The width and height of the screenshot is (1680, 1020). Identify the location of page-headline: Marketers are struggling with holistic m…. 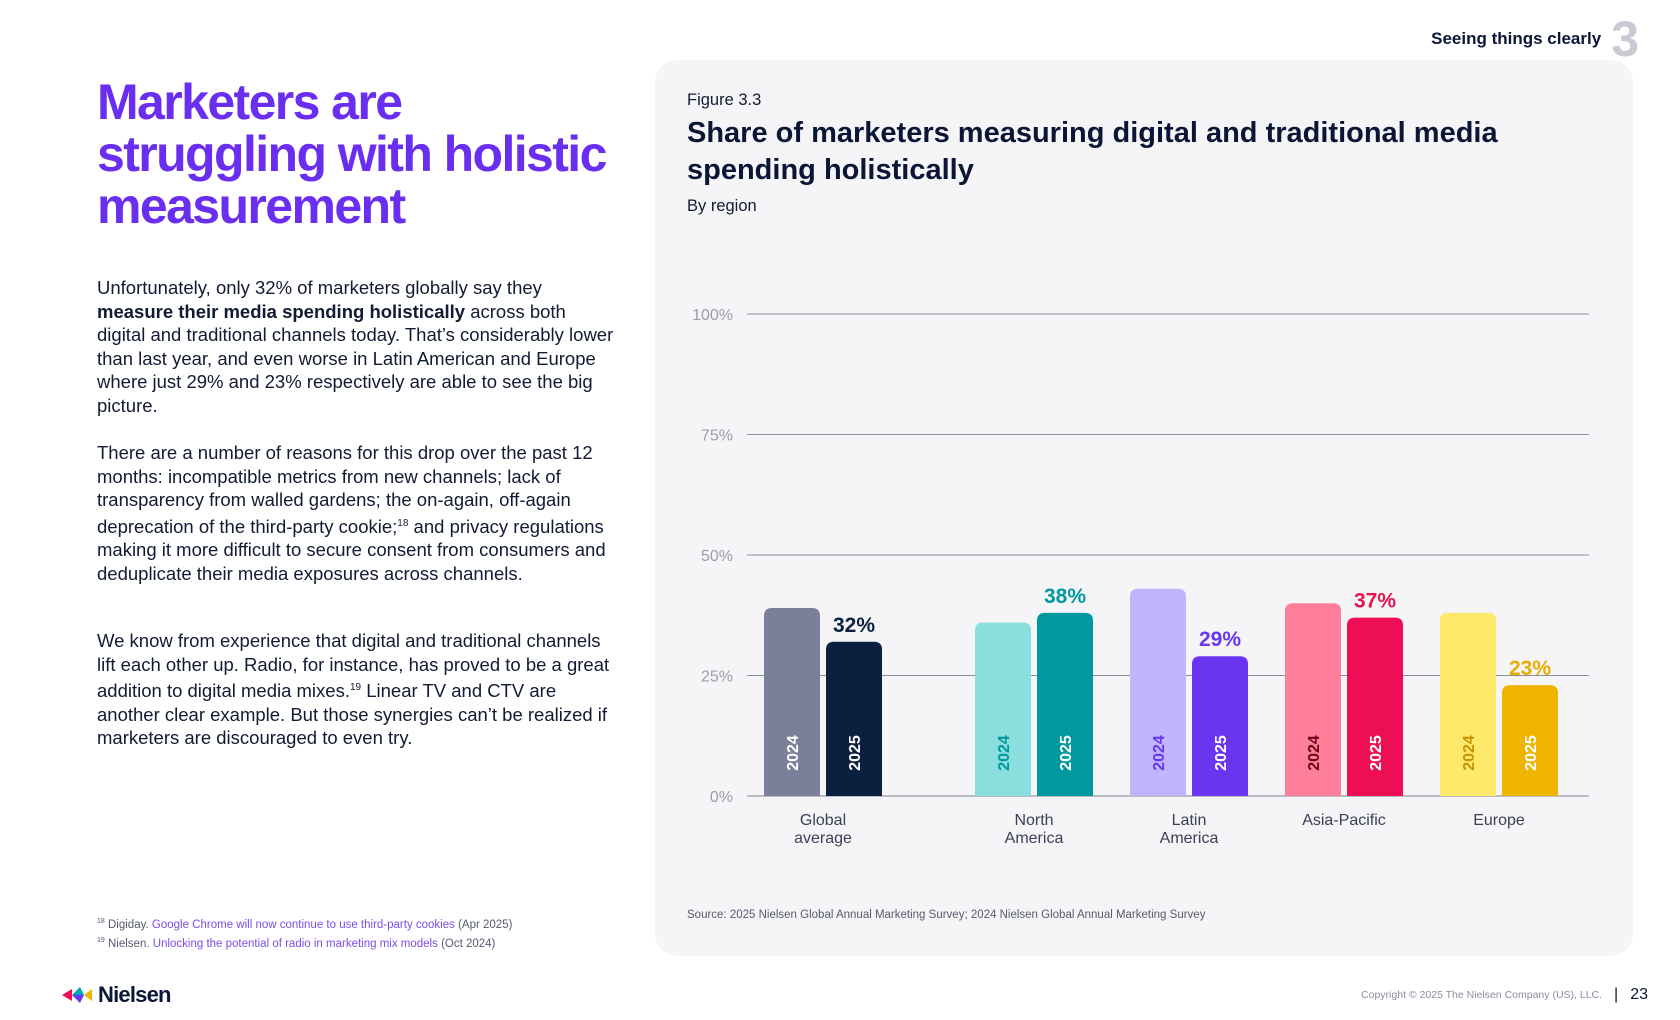
(352, 154).